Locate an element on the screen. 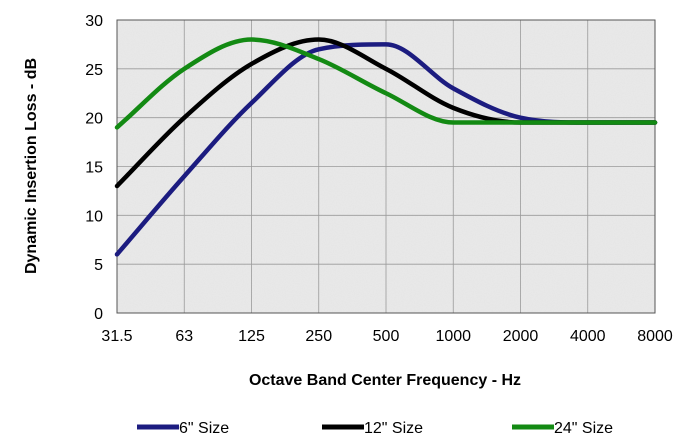 This screenshot has height=435, width=696. y-axis-ticks: 0 5 10 15 20 25 30 is located at coordinates (94, 168).